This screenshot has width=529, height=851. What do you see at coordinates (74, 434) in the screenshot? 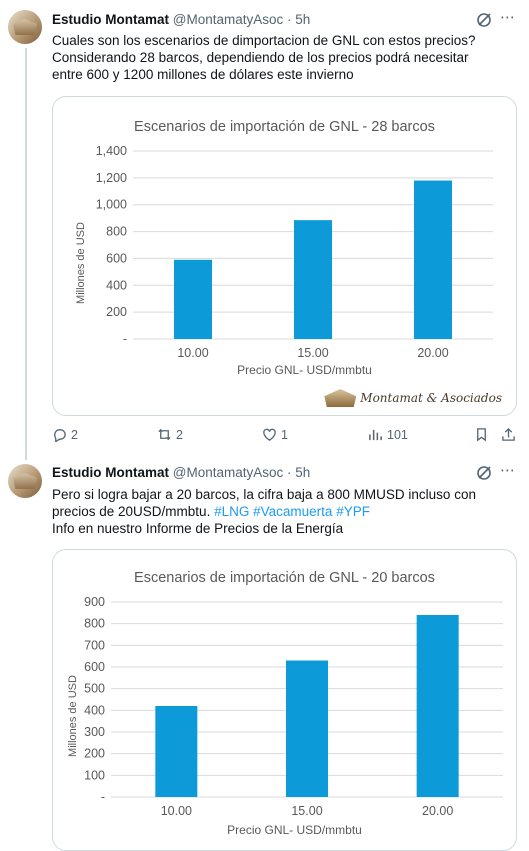
I see `reply-count: 2` at bounding box center [74, 434].